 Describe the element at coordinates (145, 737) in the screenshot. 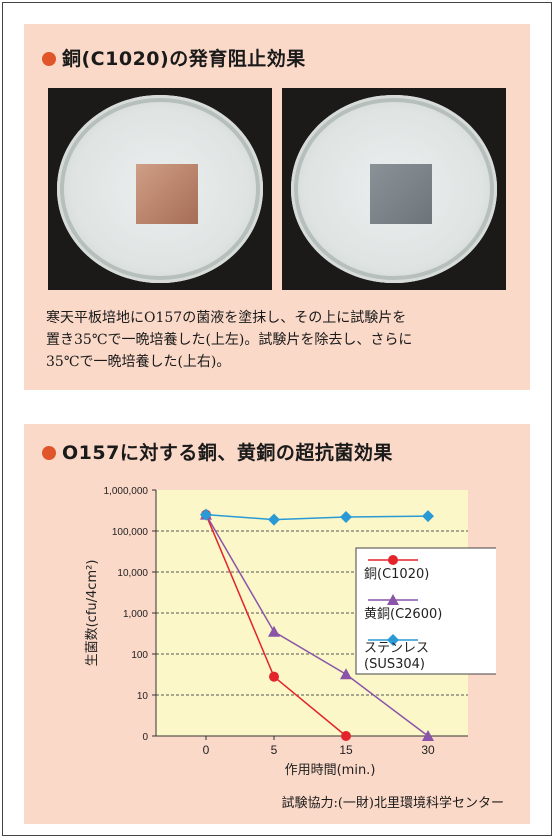

I see `y-tick-label: 0` at that location.